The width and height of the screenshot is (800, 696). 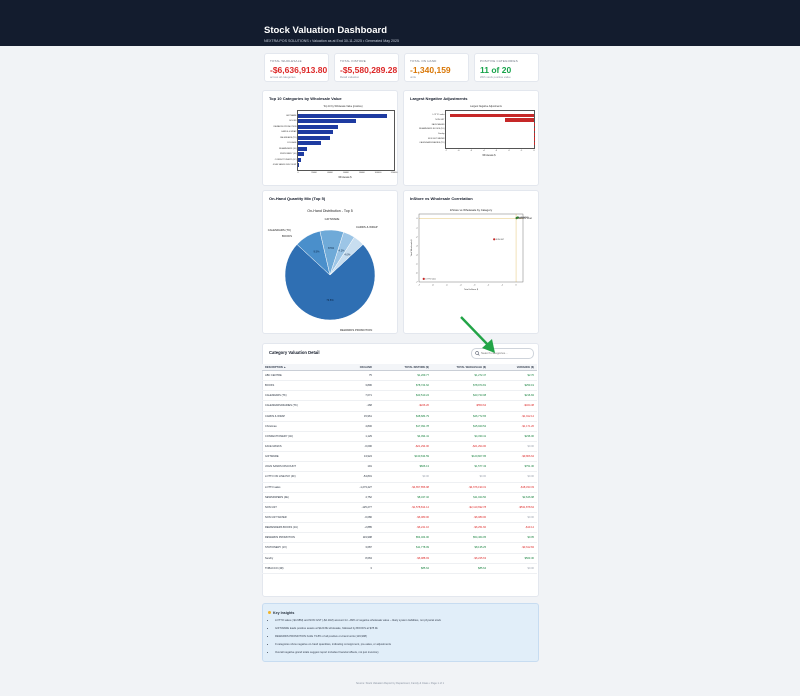 What do you see at coordinates (403, 538) in the screenshot?
I see `cell-total-instore: $54,464.00` at bounding box center [403, 538].